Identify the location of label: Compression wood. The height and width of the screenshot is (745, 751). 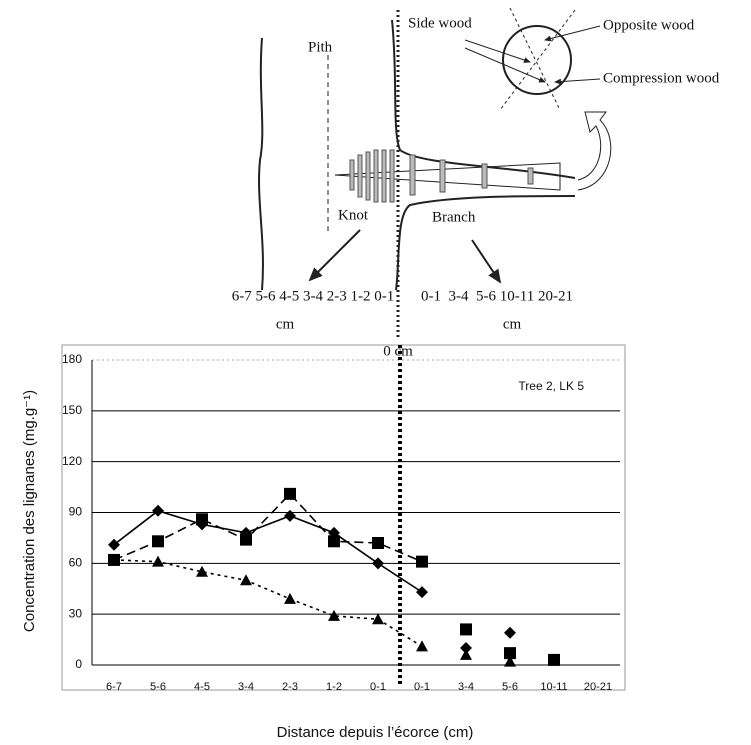
(661, 78).